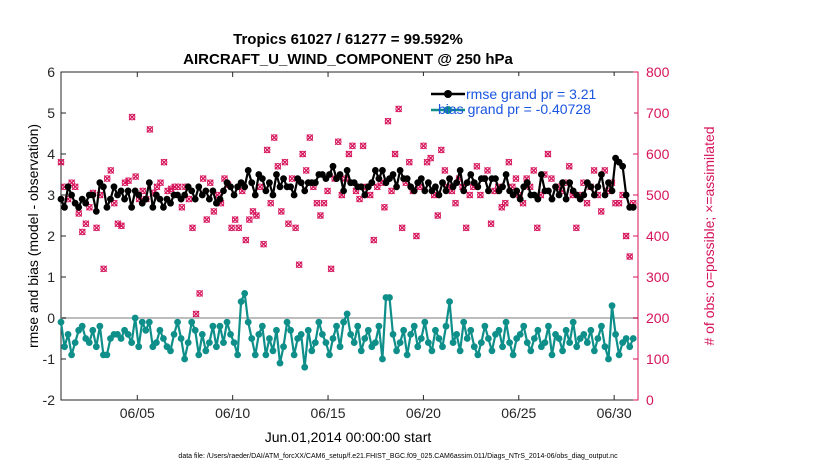  Describe the element at coordinates (514, 109) in the screenshot. I see `legend-bias-label: bias grand pr = -0.40728` at that location.